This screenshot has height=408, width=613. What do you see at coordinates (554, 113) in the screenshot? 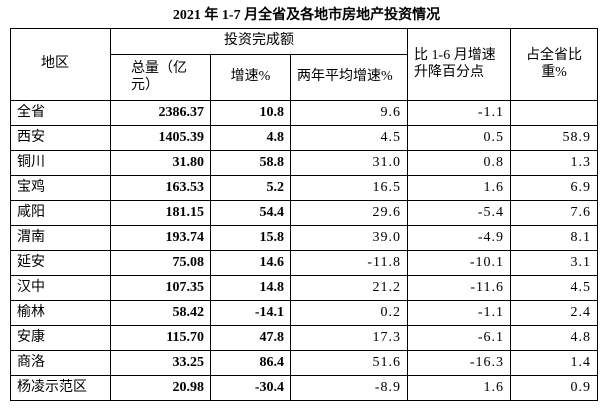
I see `value-cell` at bounding box center [554, 113].